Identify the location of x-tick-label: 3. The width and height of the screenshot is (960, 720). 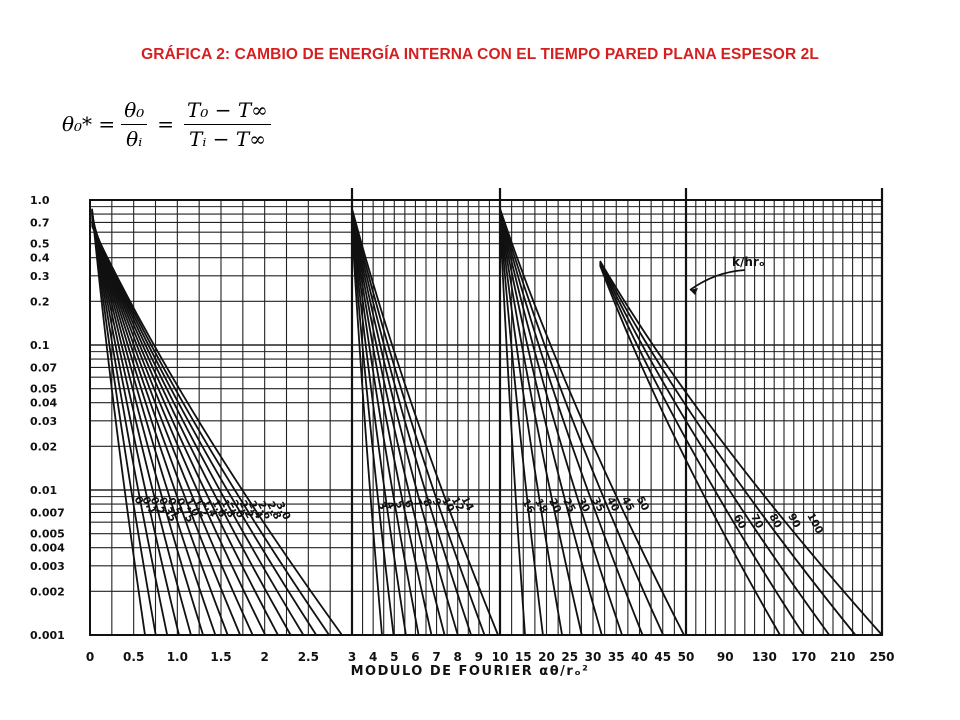
(352, 657).